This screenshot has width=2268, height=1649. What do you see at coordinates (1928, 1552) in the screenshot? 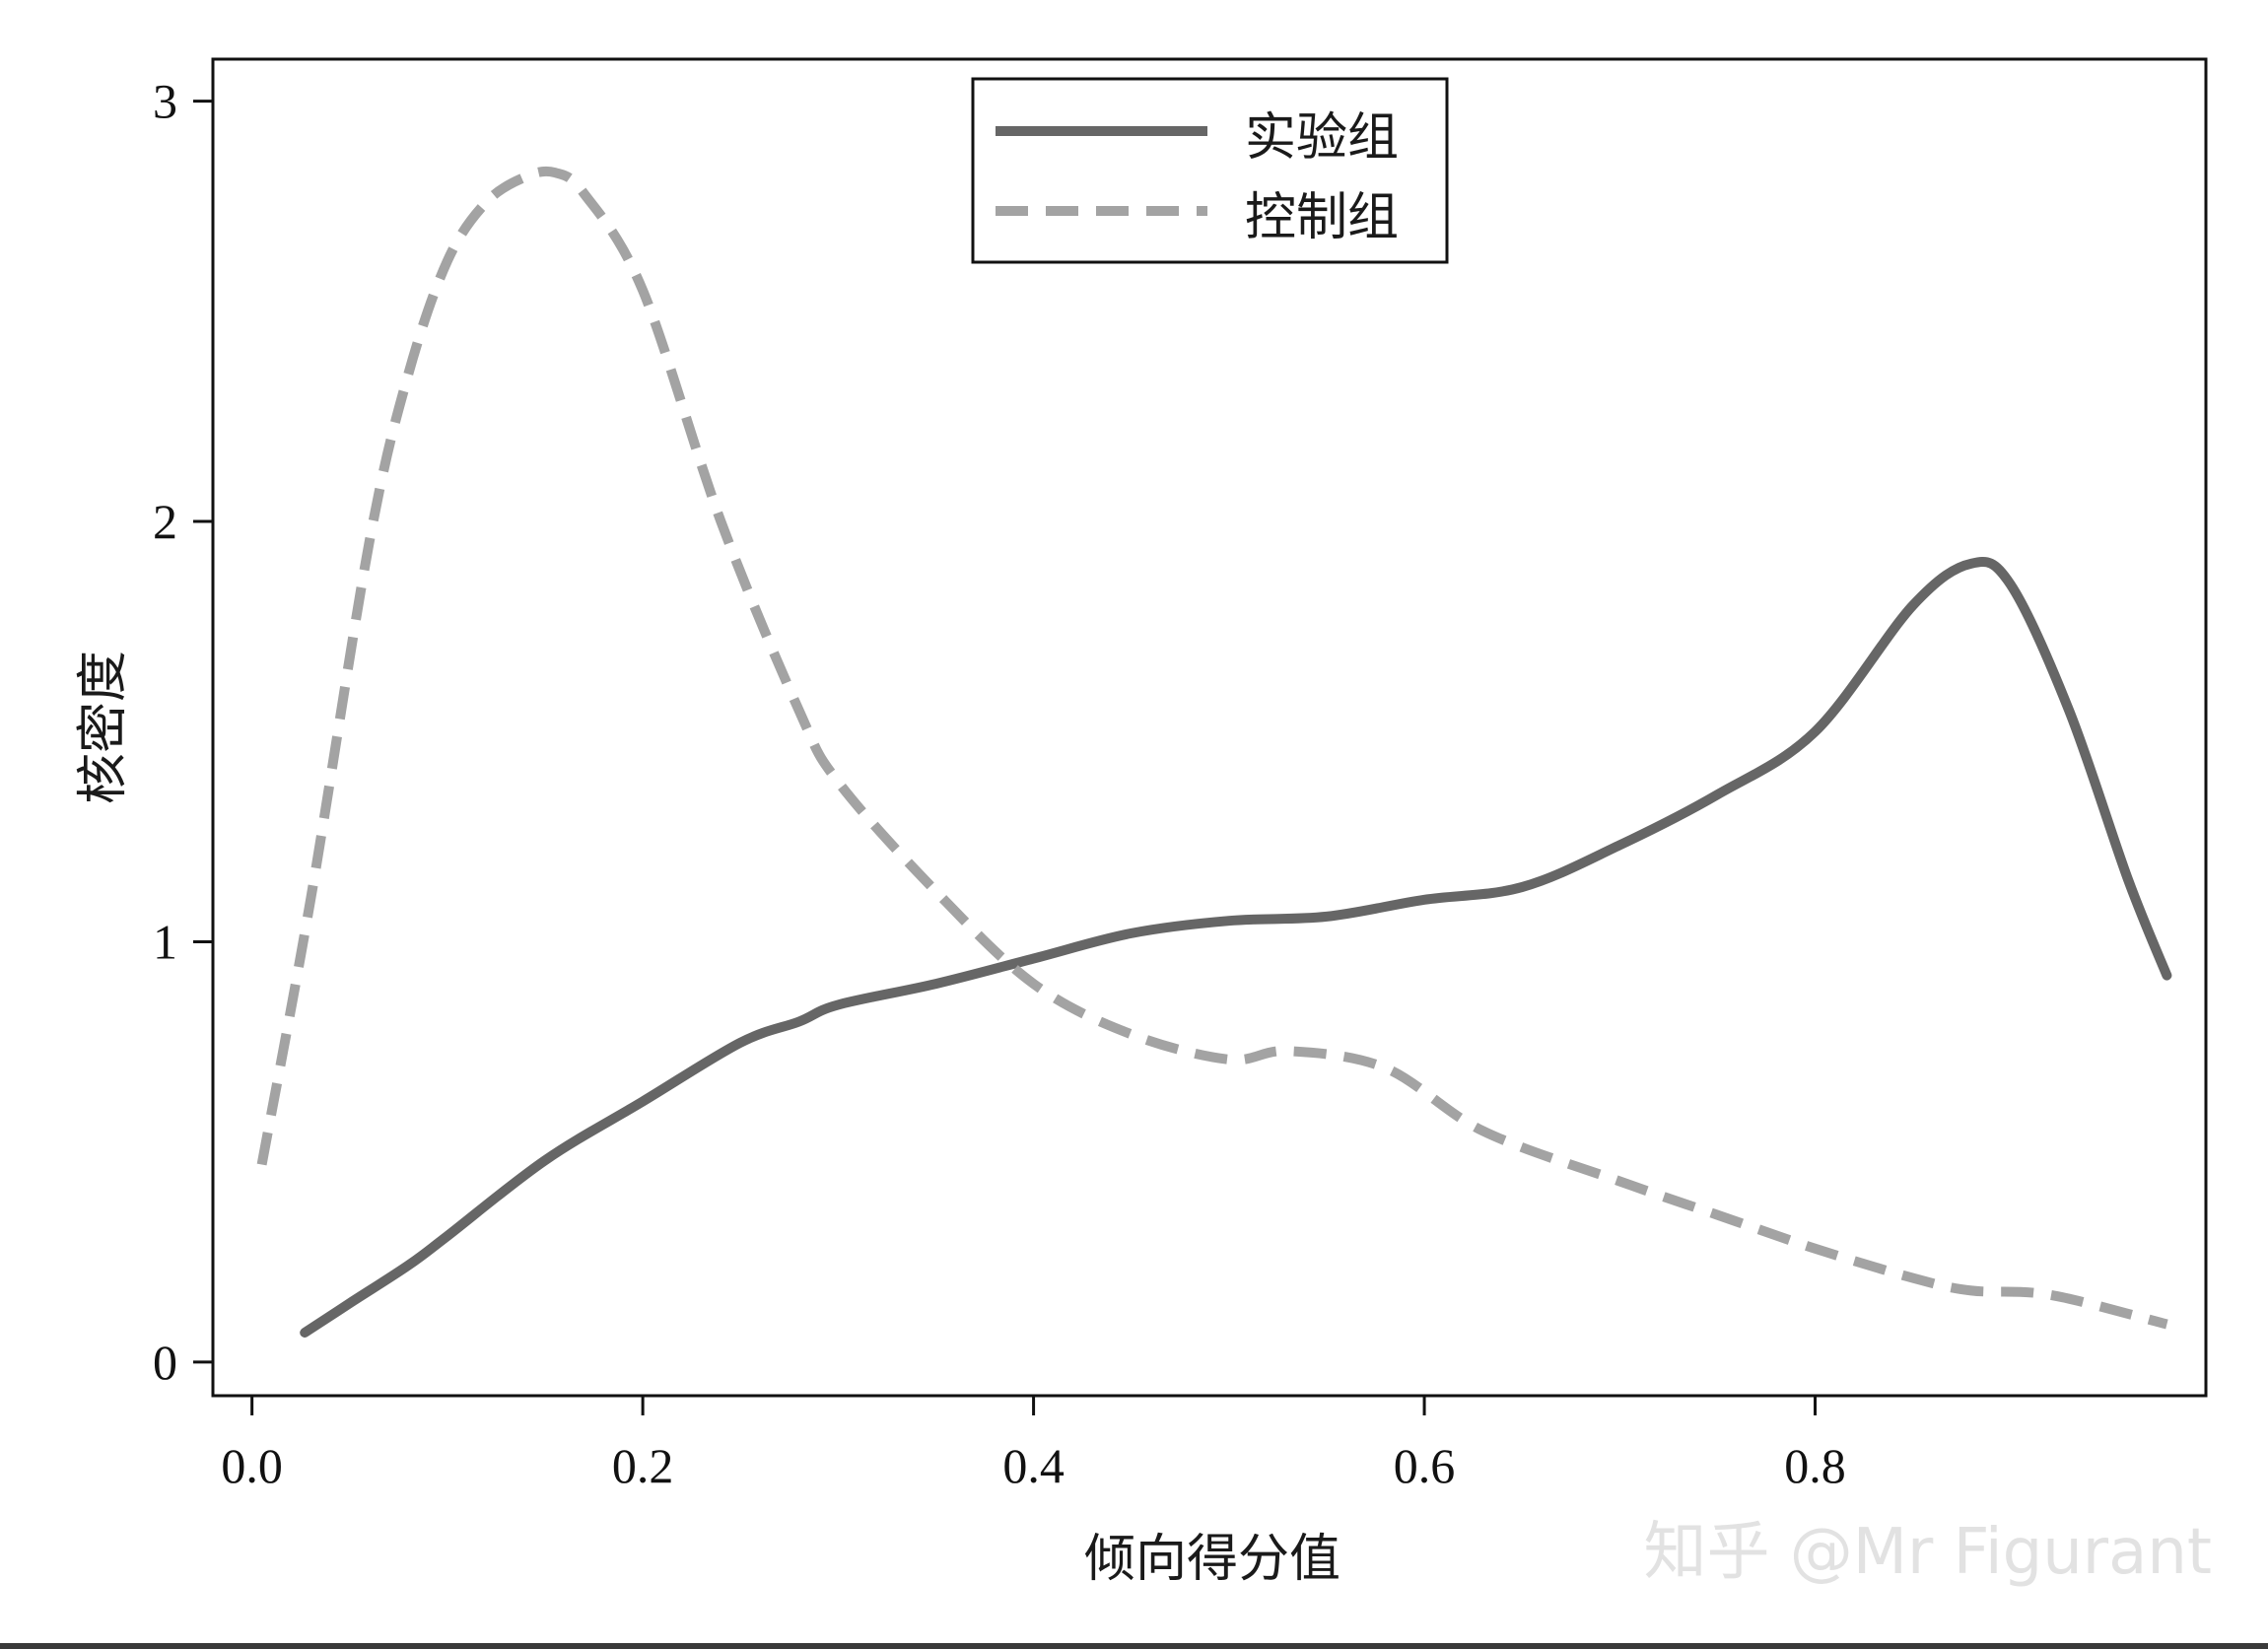
I see `watermark: 知乎 @Mr Figurant` at bounding box center [1928, 1552].